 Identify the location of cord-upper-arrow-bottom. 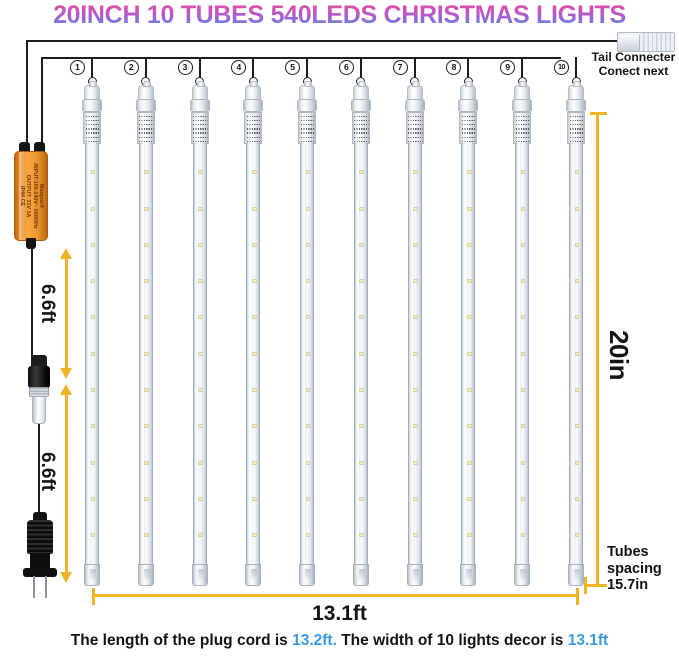
(66, 373).